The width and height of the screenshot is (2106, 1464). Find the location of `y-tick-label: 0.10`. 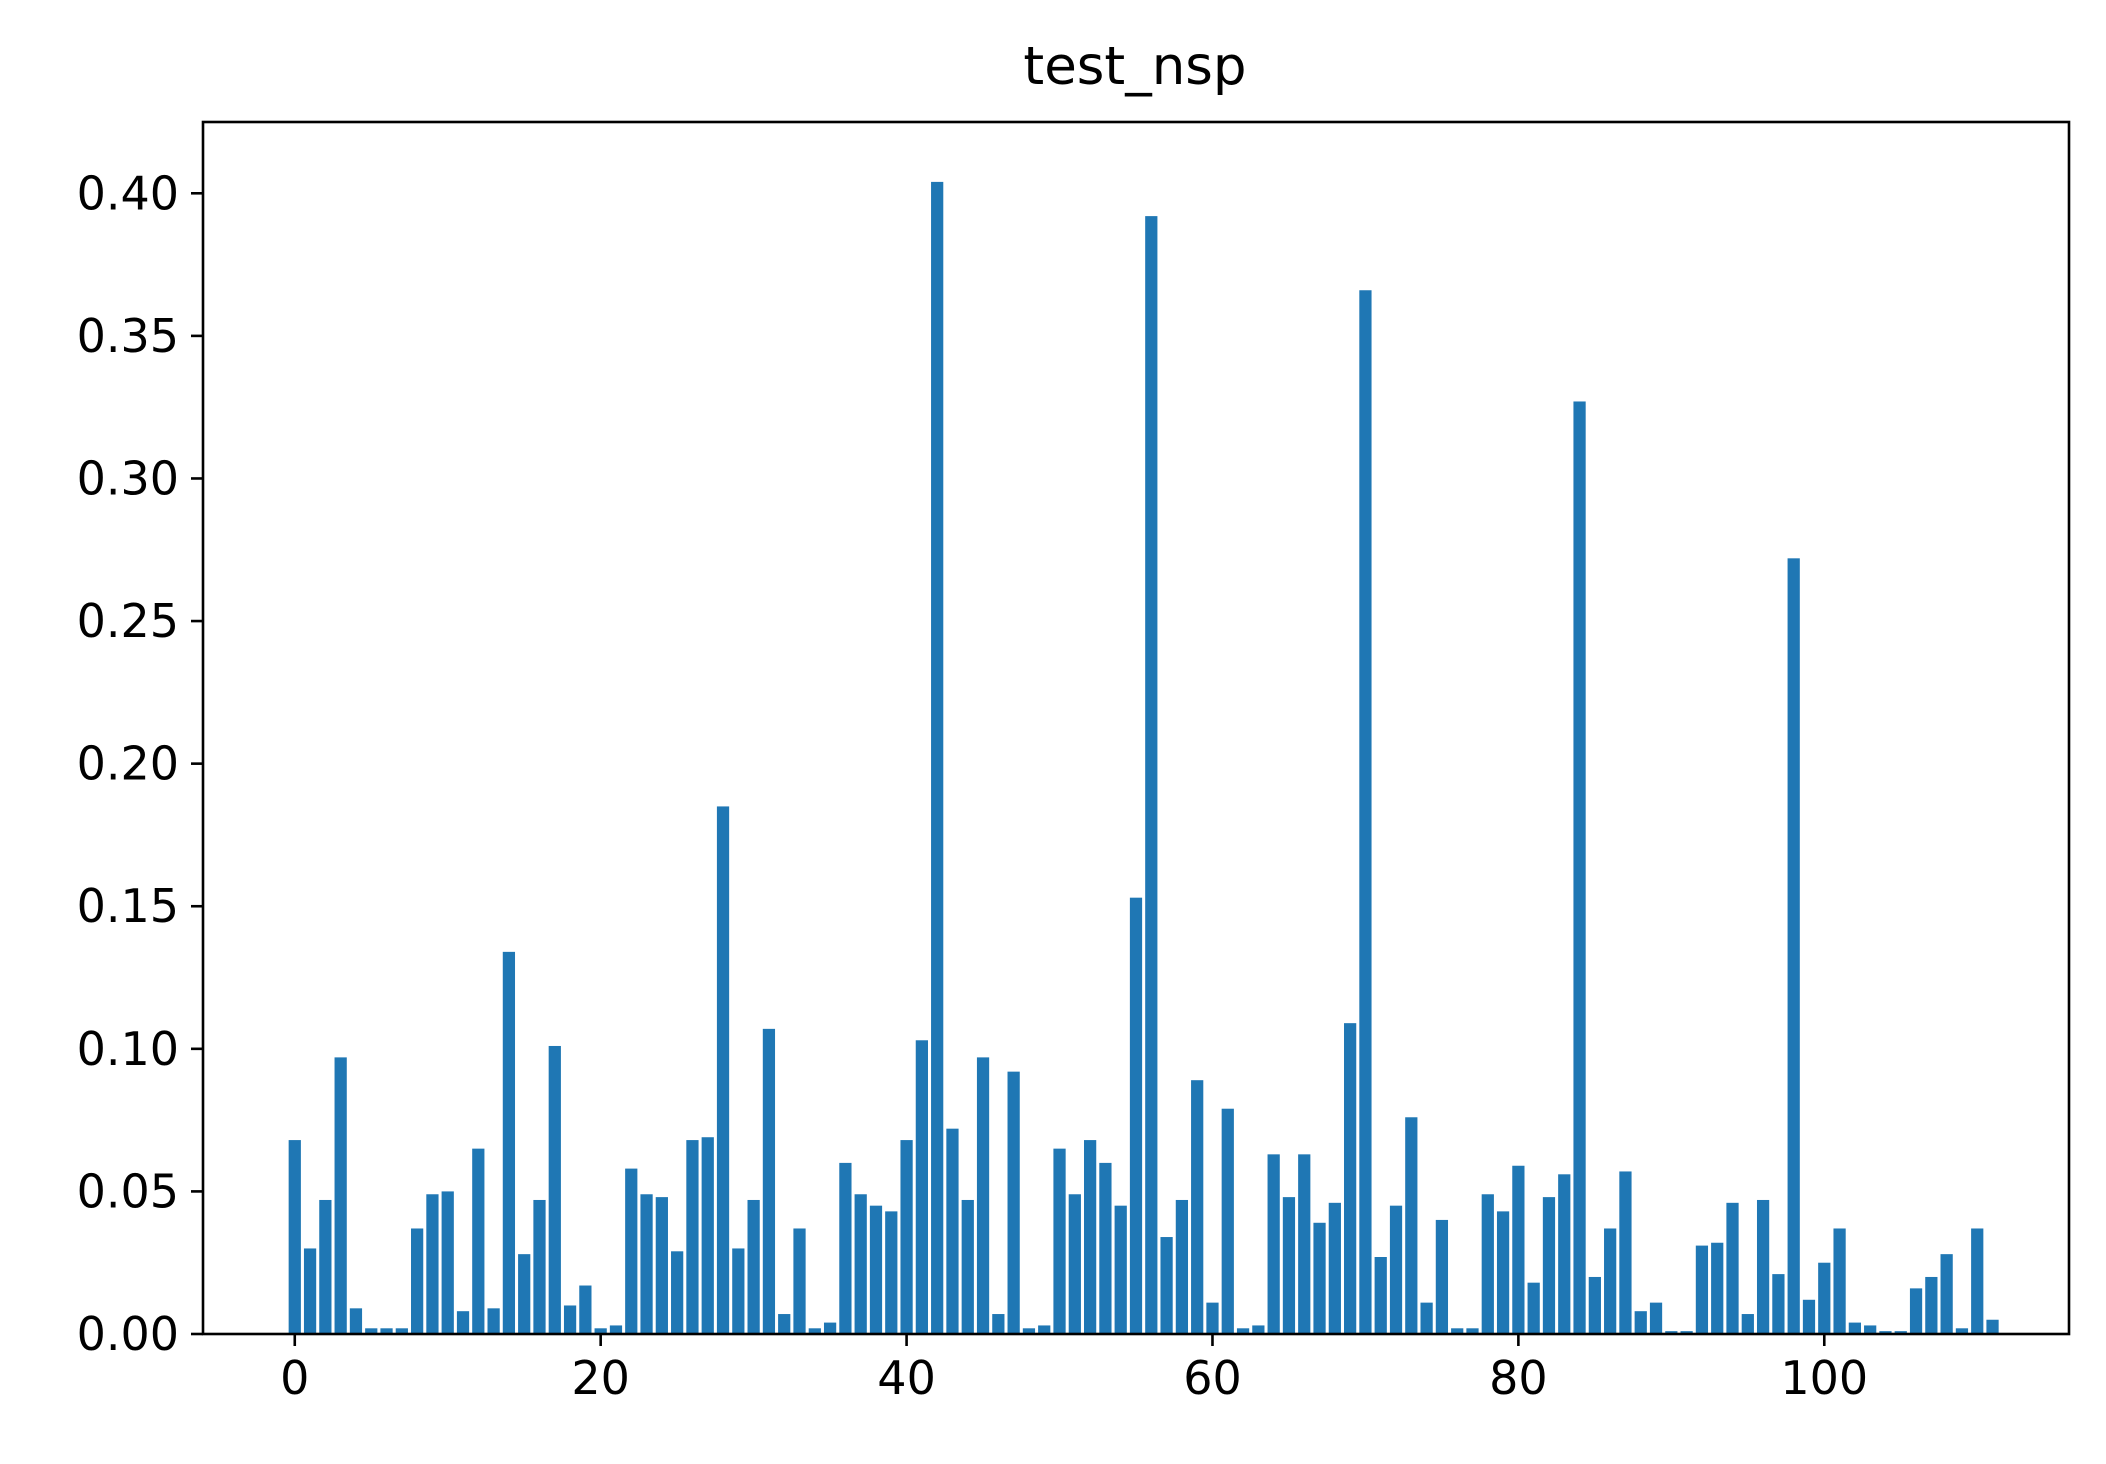

y-tick-label: 0.10 is located at coordinates (128, 1049).